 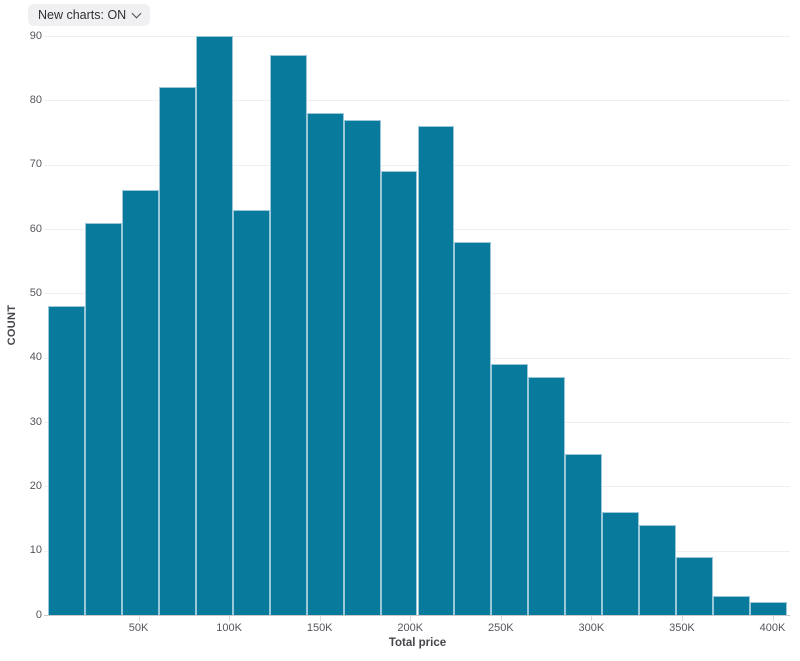 I want to click on new-charts-dropdown: New charts: ON, so click(x=89, y=15).